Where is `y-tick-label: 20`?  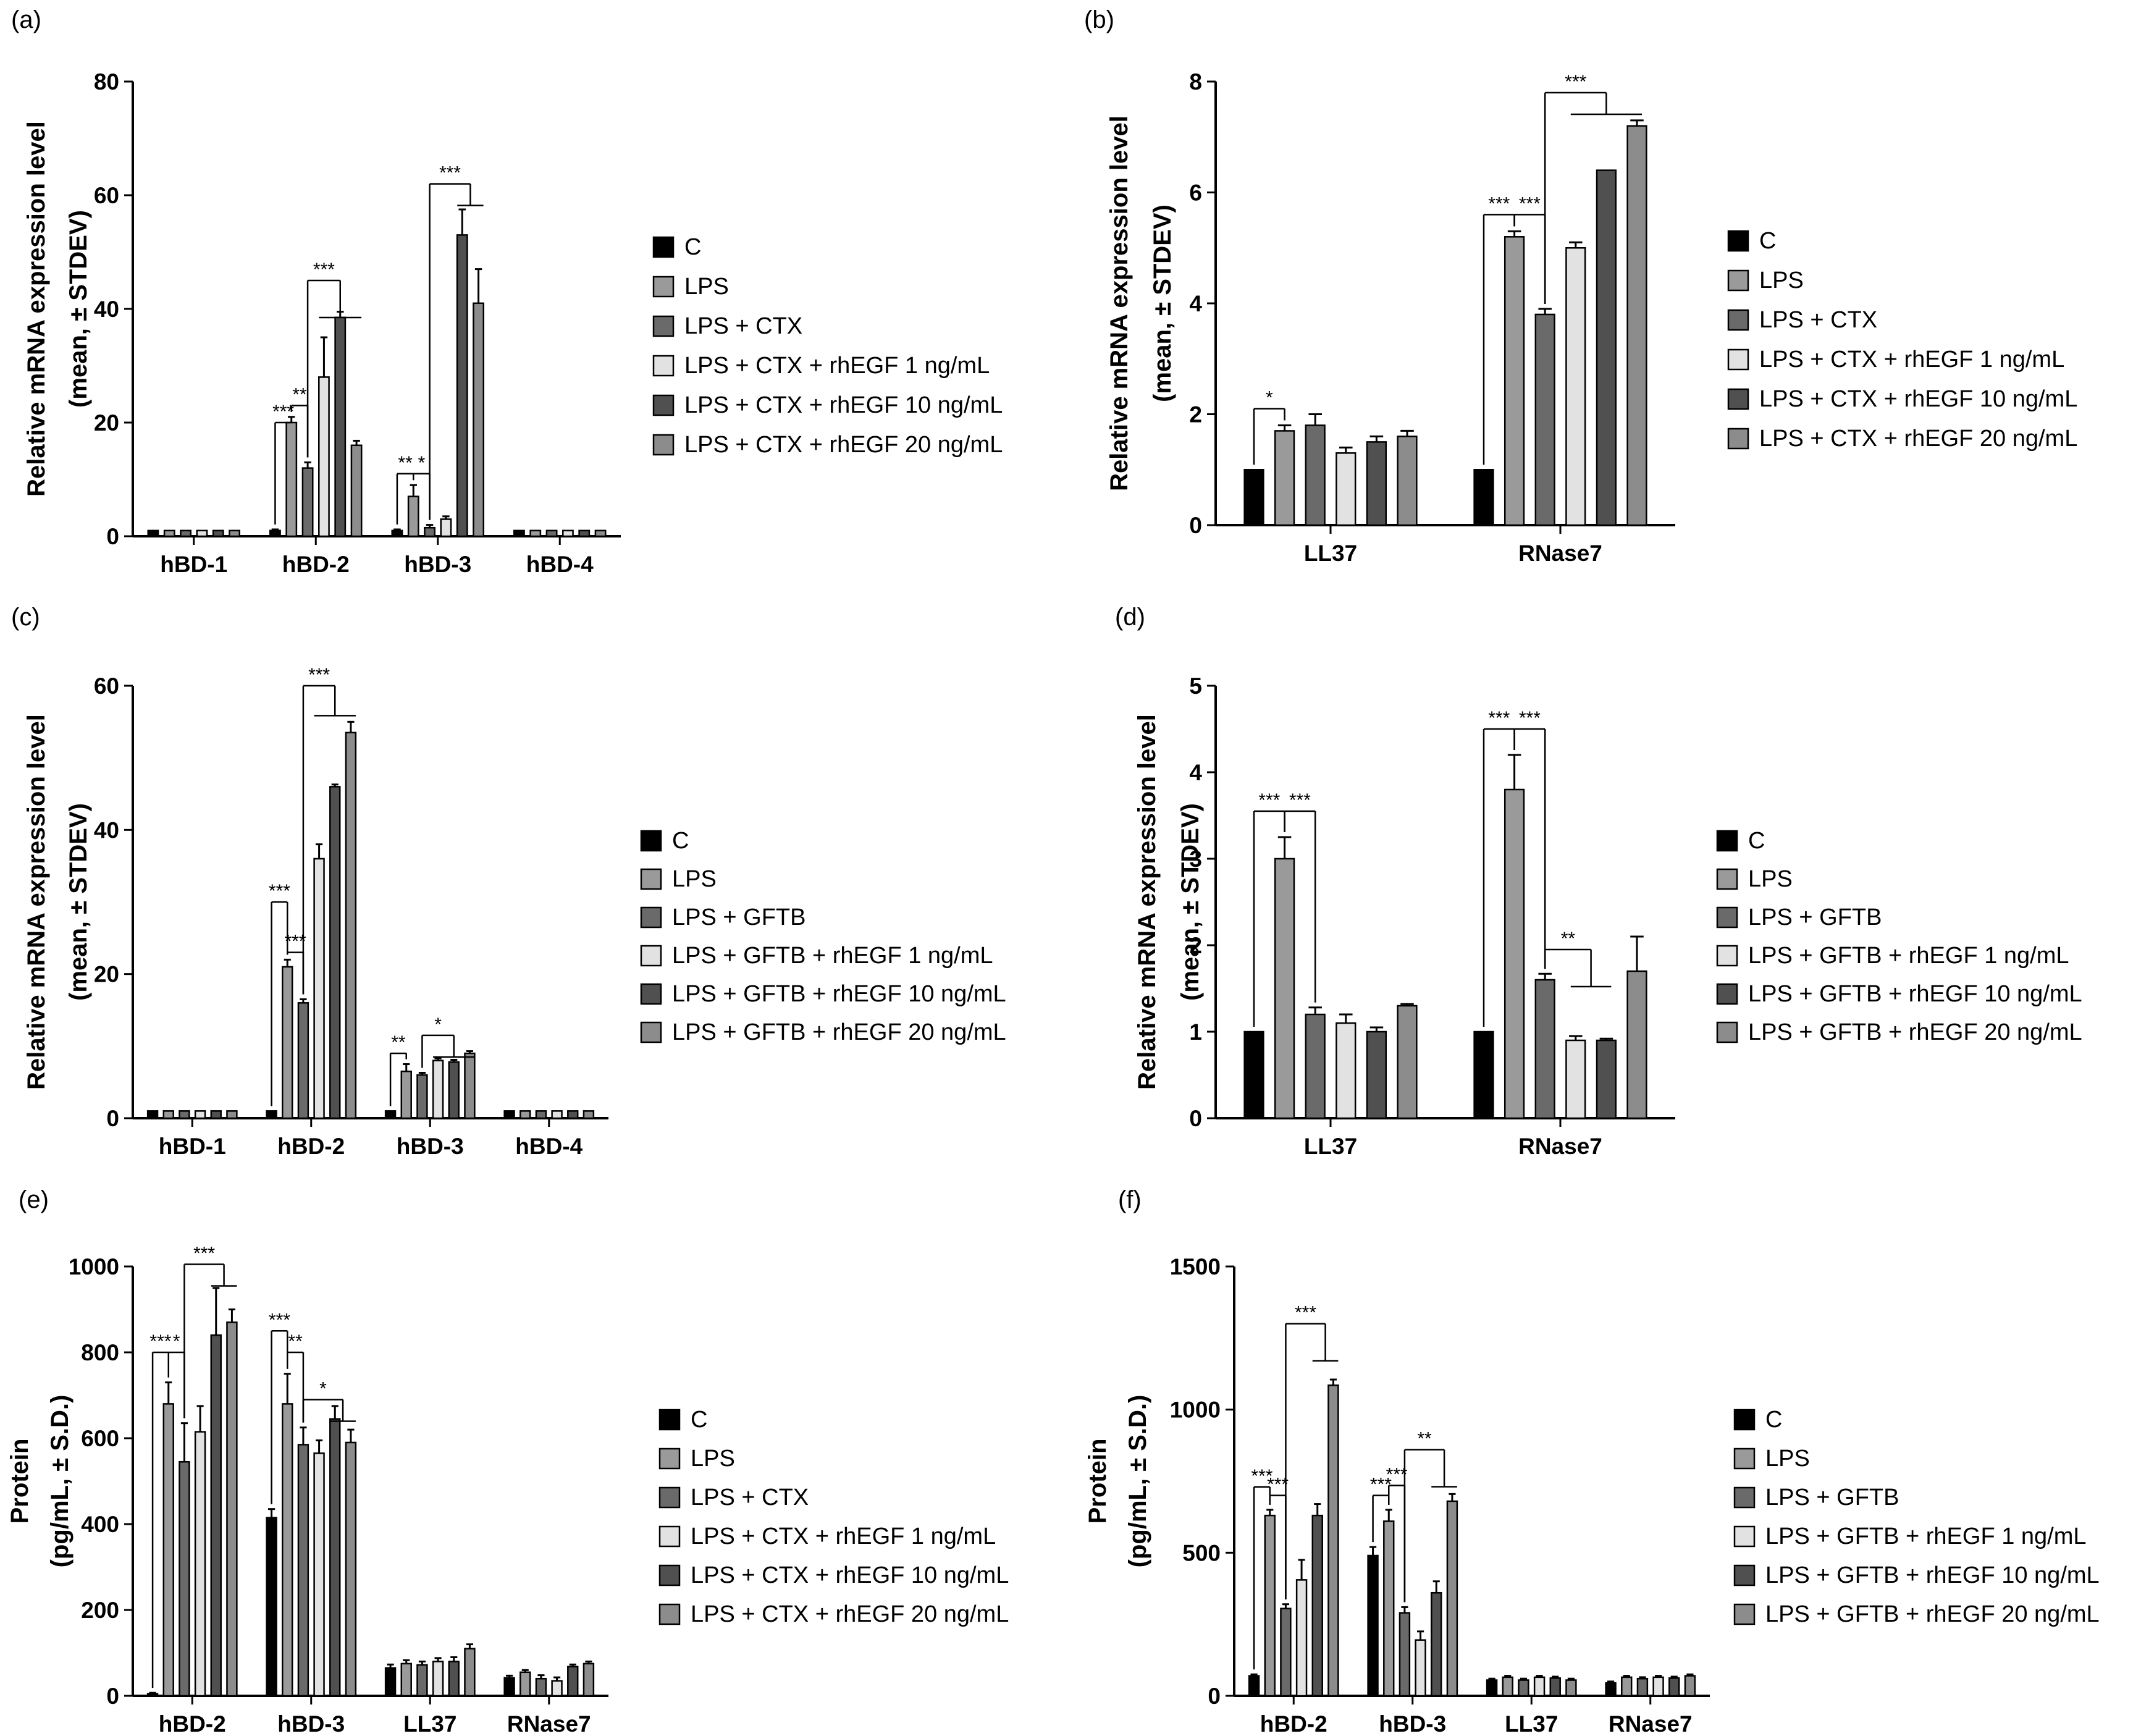
y-tick-label: 20 is located at coordinates (106, 423).